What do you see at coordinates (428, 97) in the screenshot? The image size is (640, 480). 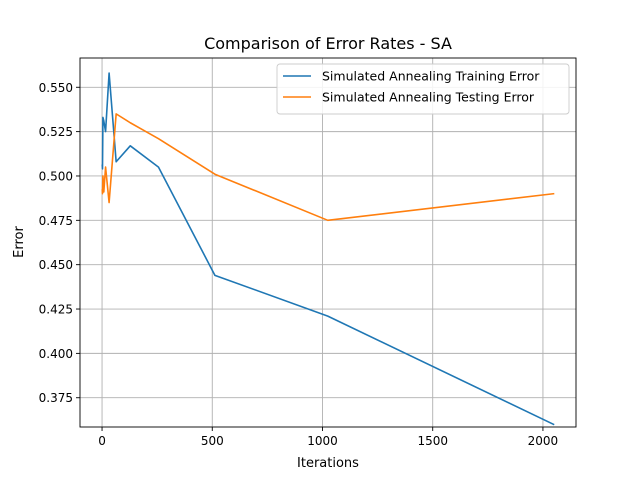 I see `legend-label-2: Simulated Annealing Testing Error` at bounding box center [428, 97].